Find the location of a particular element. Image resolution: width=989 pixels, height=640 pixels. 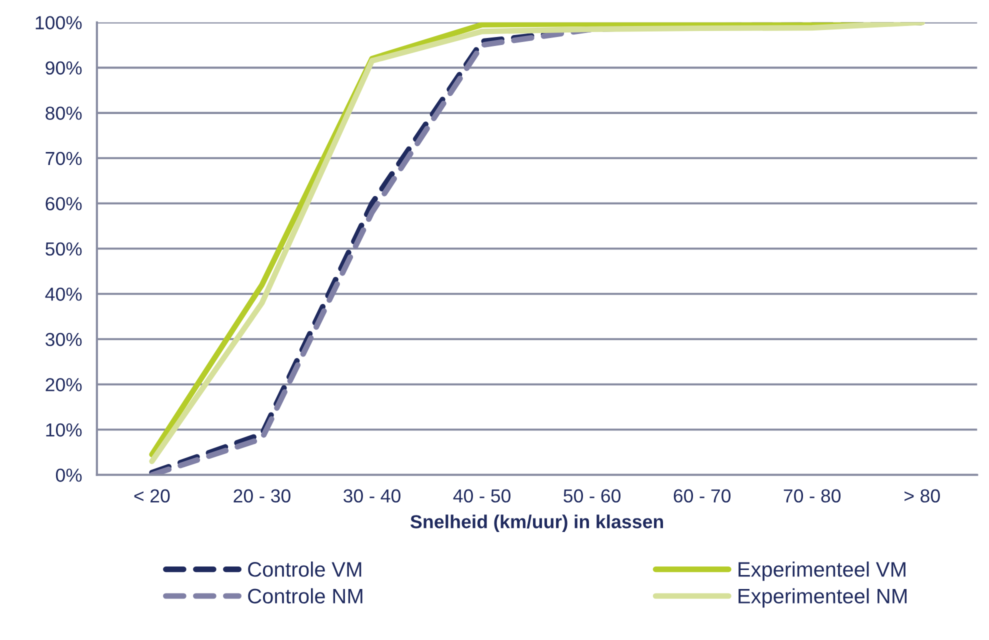

y-tick-label: 80% is located at coordinates (64, 113).